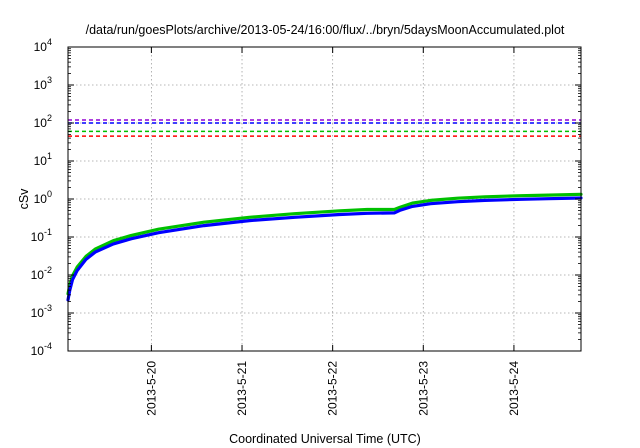 This screenshot has height=448, width=640. Describe the element at coordinates (43, 197) in the screenshot. I see `y-tick-label: 10⁰` at that location.